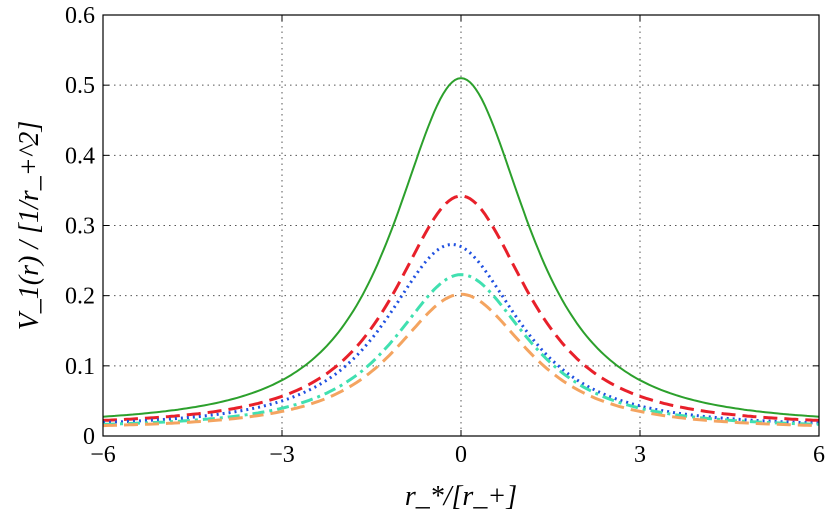 Image resolution: width=830 pixels, height=513 pixels. I want to click on x-tick-label: 6, so click(819, 455).